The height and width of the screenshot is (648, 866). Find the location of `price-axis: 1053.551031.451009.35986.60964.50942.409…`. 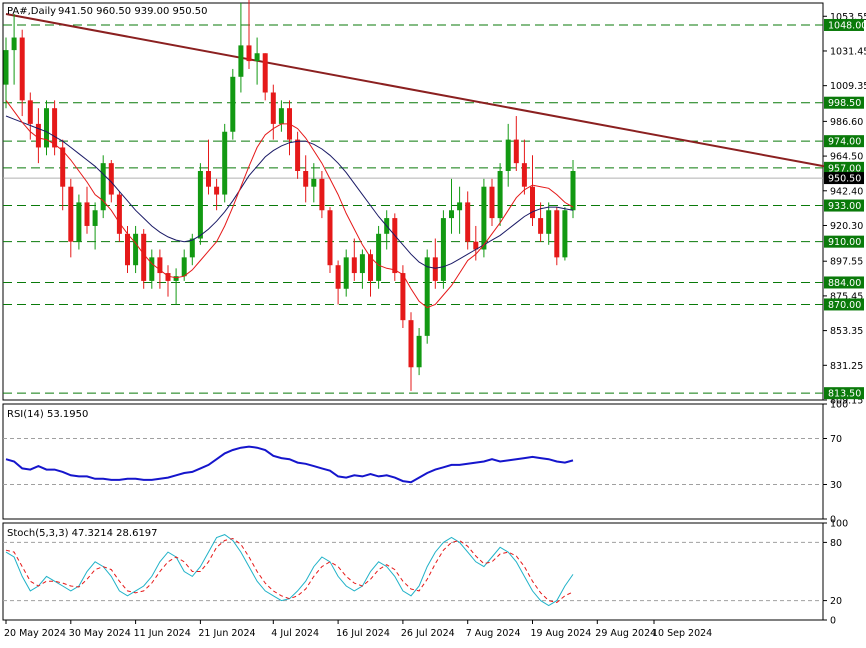

price-axis: 1053.551031.451009.35986.60964.50942.409… is located at coordinates (844, 209).